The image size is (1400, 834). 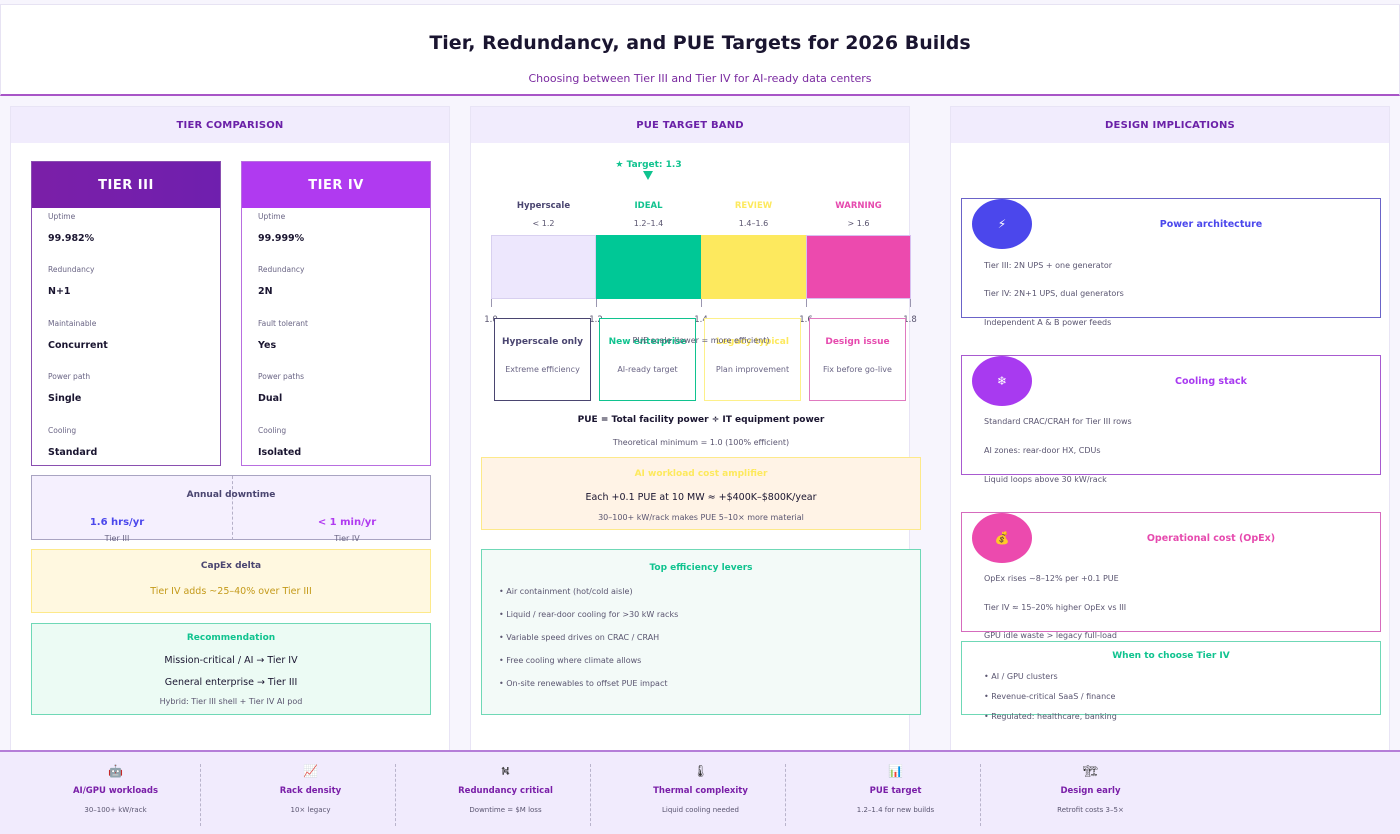 I want to click on lever-item: • Free cooling where climate allows, so click(x=570, y=660).